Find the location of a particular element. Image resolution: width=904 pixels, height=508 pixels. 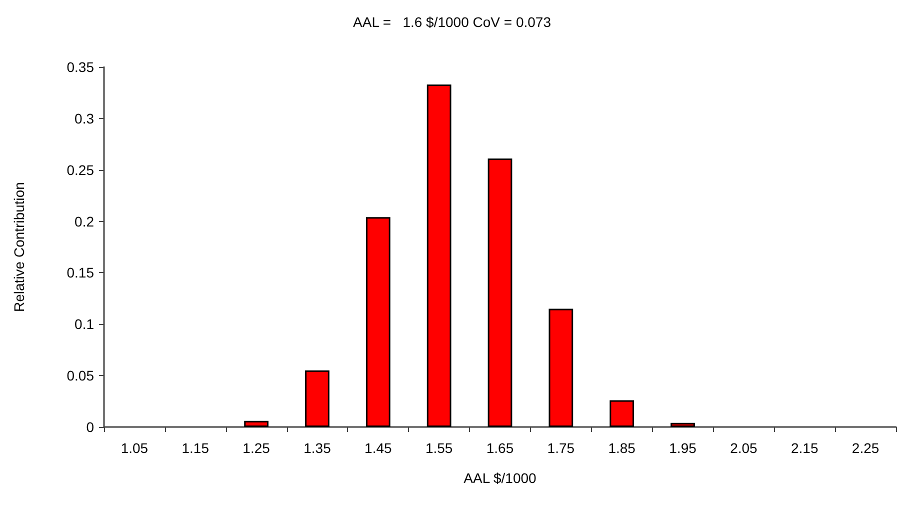

x-tick-label: 1.15 is located at coordinates (196, 448).